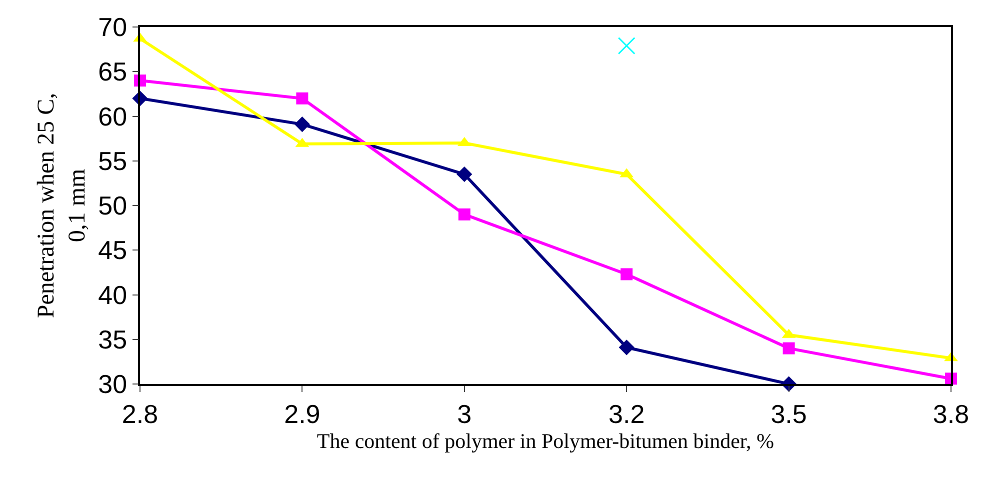 This screenshot has height=479, width=991. Describe the element at coordinates (113, 161) in the screenshot. I see `y-tick-label: 55` at that location.